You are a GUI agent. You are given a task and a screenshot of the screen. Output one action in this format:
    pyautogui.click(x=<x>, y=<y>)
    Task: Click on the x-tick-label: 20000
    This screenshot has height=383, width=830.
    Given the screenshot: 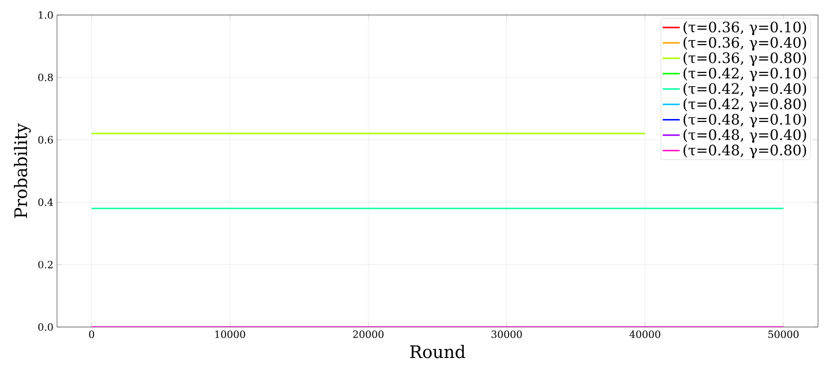 What is the action you would take?
    pyautogui.click(x=368, y=334)
    